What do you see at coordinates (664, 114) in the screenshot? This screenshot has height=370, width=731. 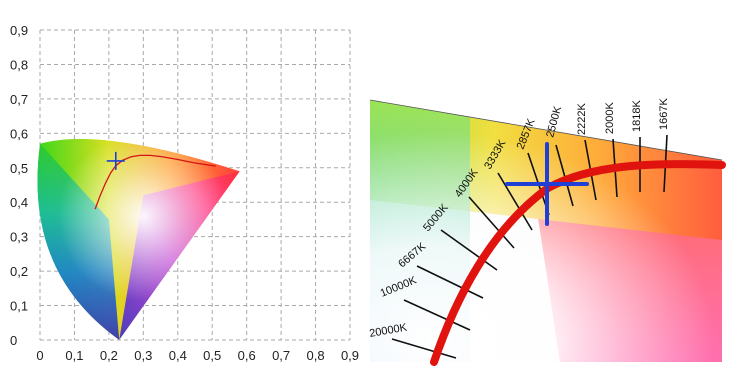 I see `isotherm-label: 1667K` at bounding box center [664, 114].